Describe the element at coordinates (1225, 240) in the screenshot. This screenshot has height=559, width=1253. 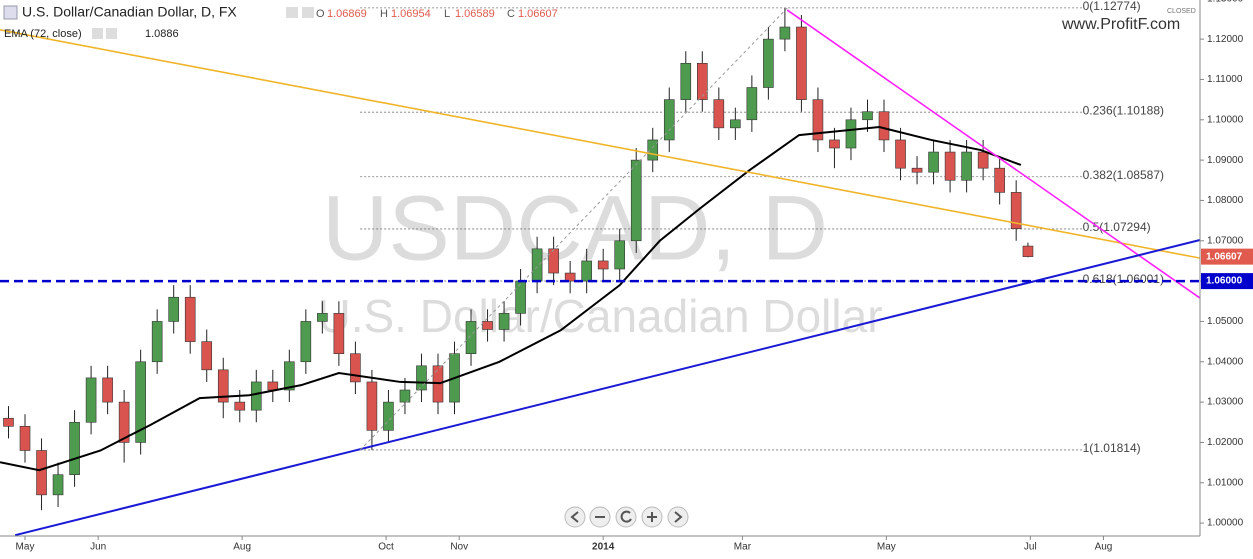
I see `y-tick-label: 1.07000` at that location.